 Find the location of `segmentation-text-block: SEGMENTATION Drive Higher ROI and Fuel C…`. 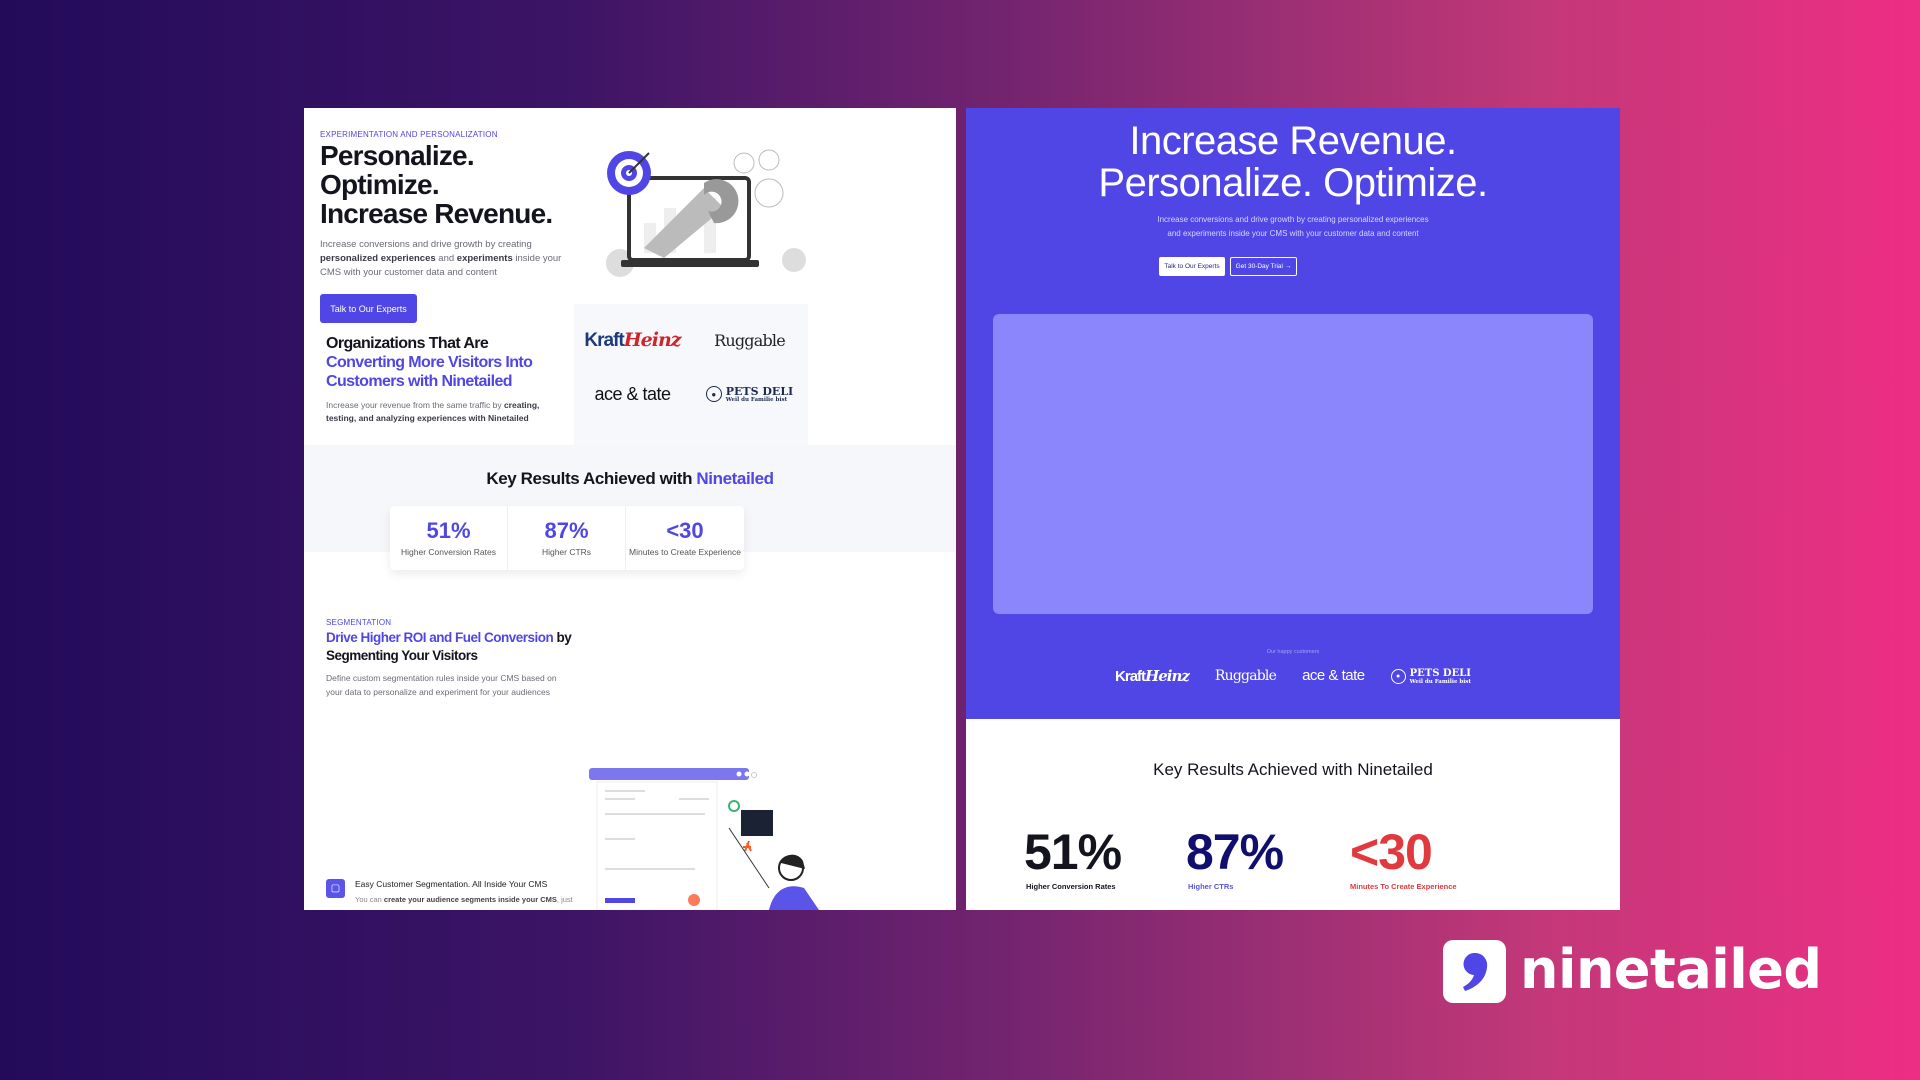

segmentation-text-block: SEGMENTATION Drive Higher ROI and Fuel C… is located at coordinates (451, 658).